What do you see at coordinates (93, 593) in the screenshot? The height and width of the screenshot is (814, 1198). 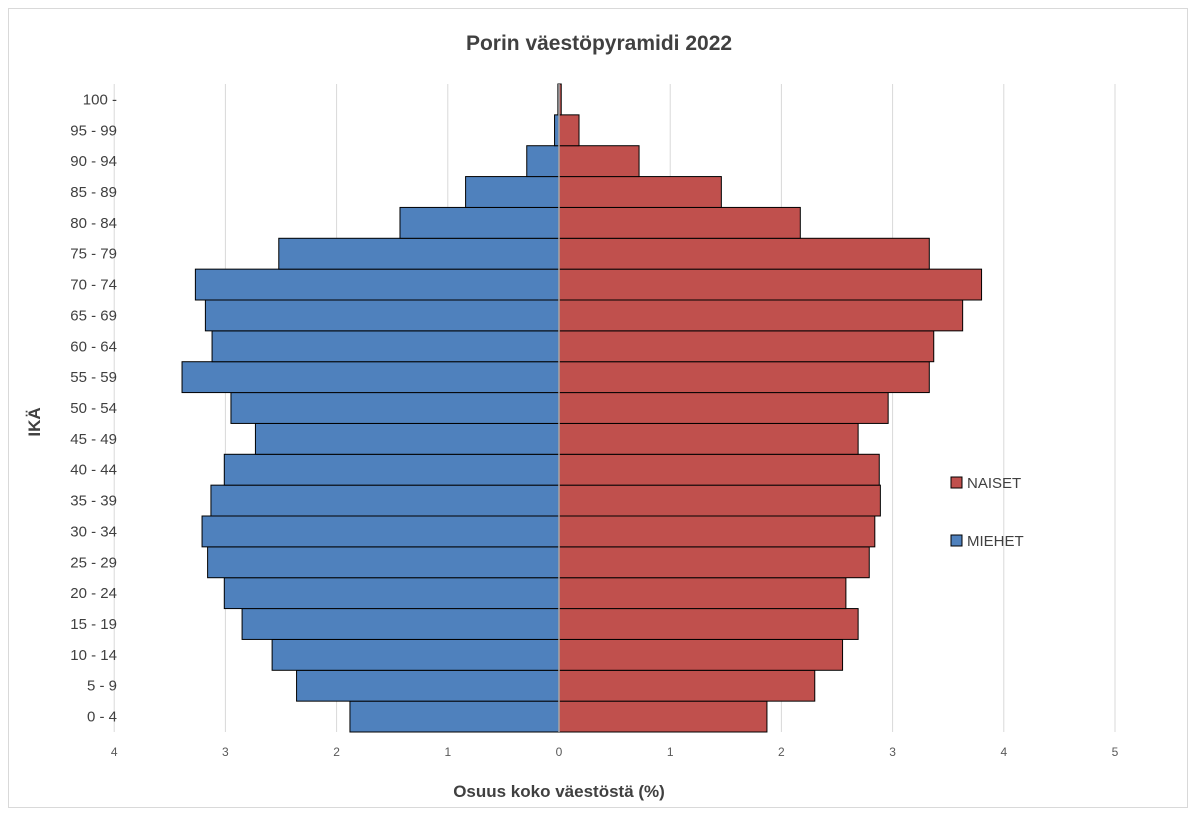 I see `y-tick-label: 20 - 24` at bounding box center [93, 593].